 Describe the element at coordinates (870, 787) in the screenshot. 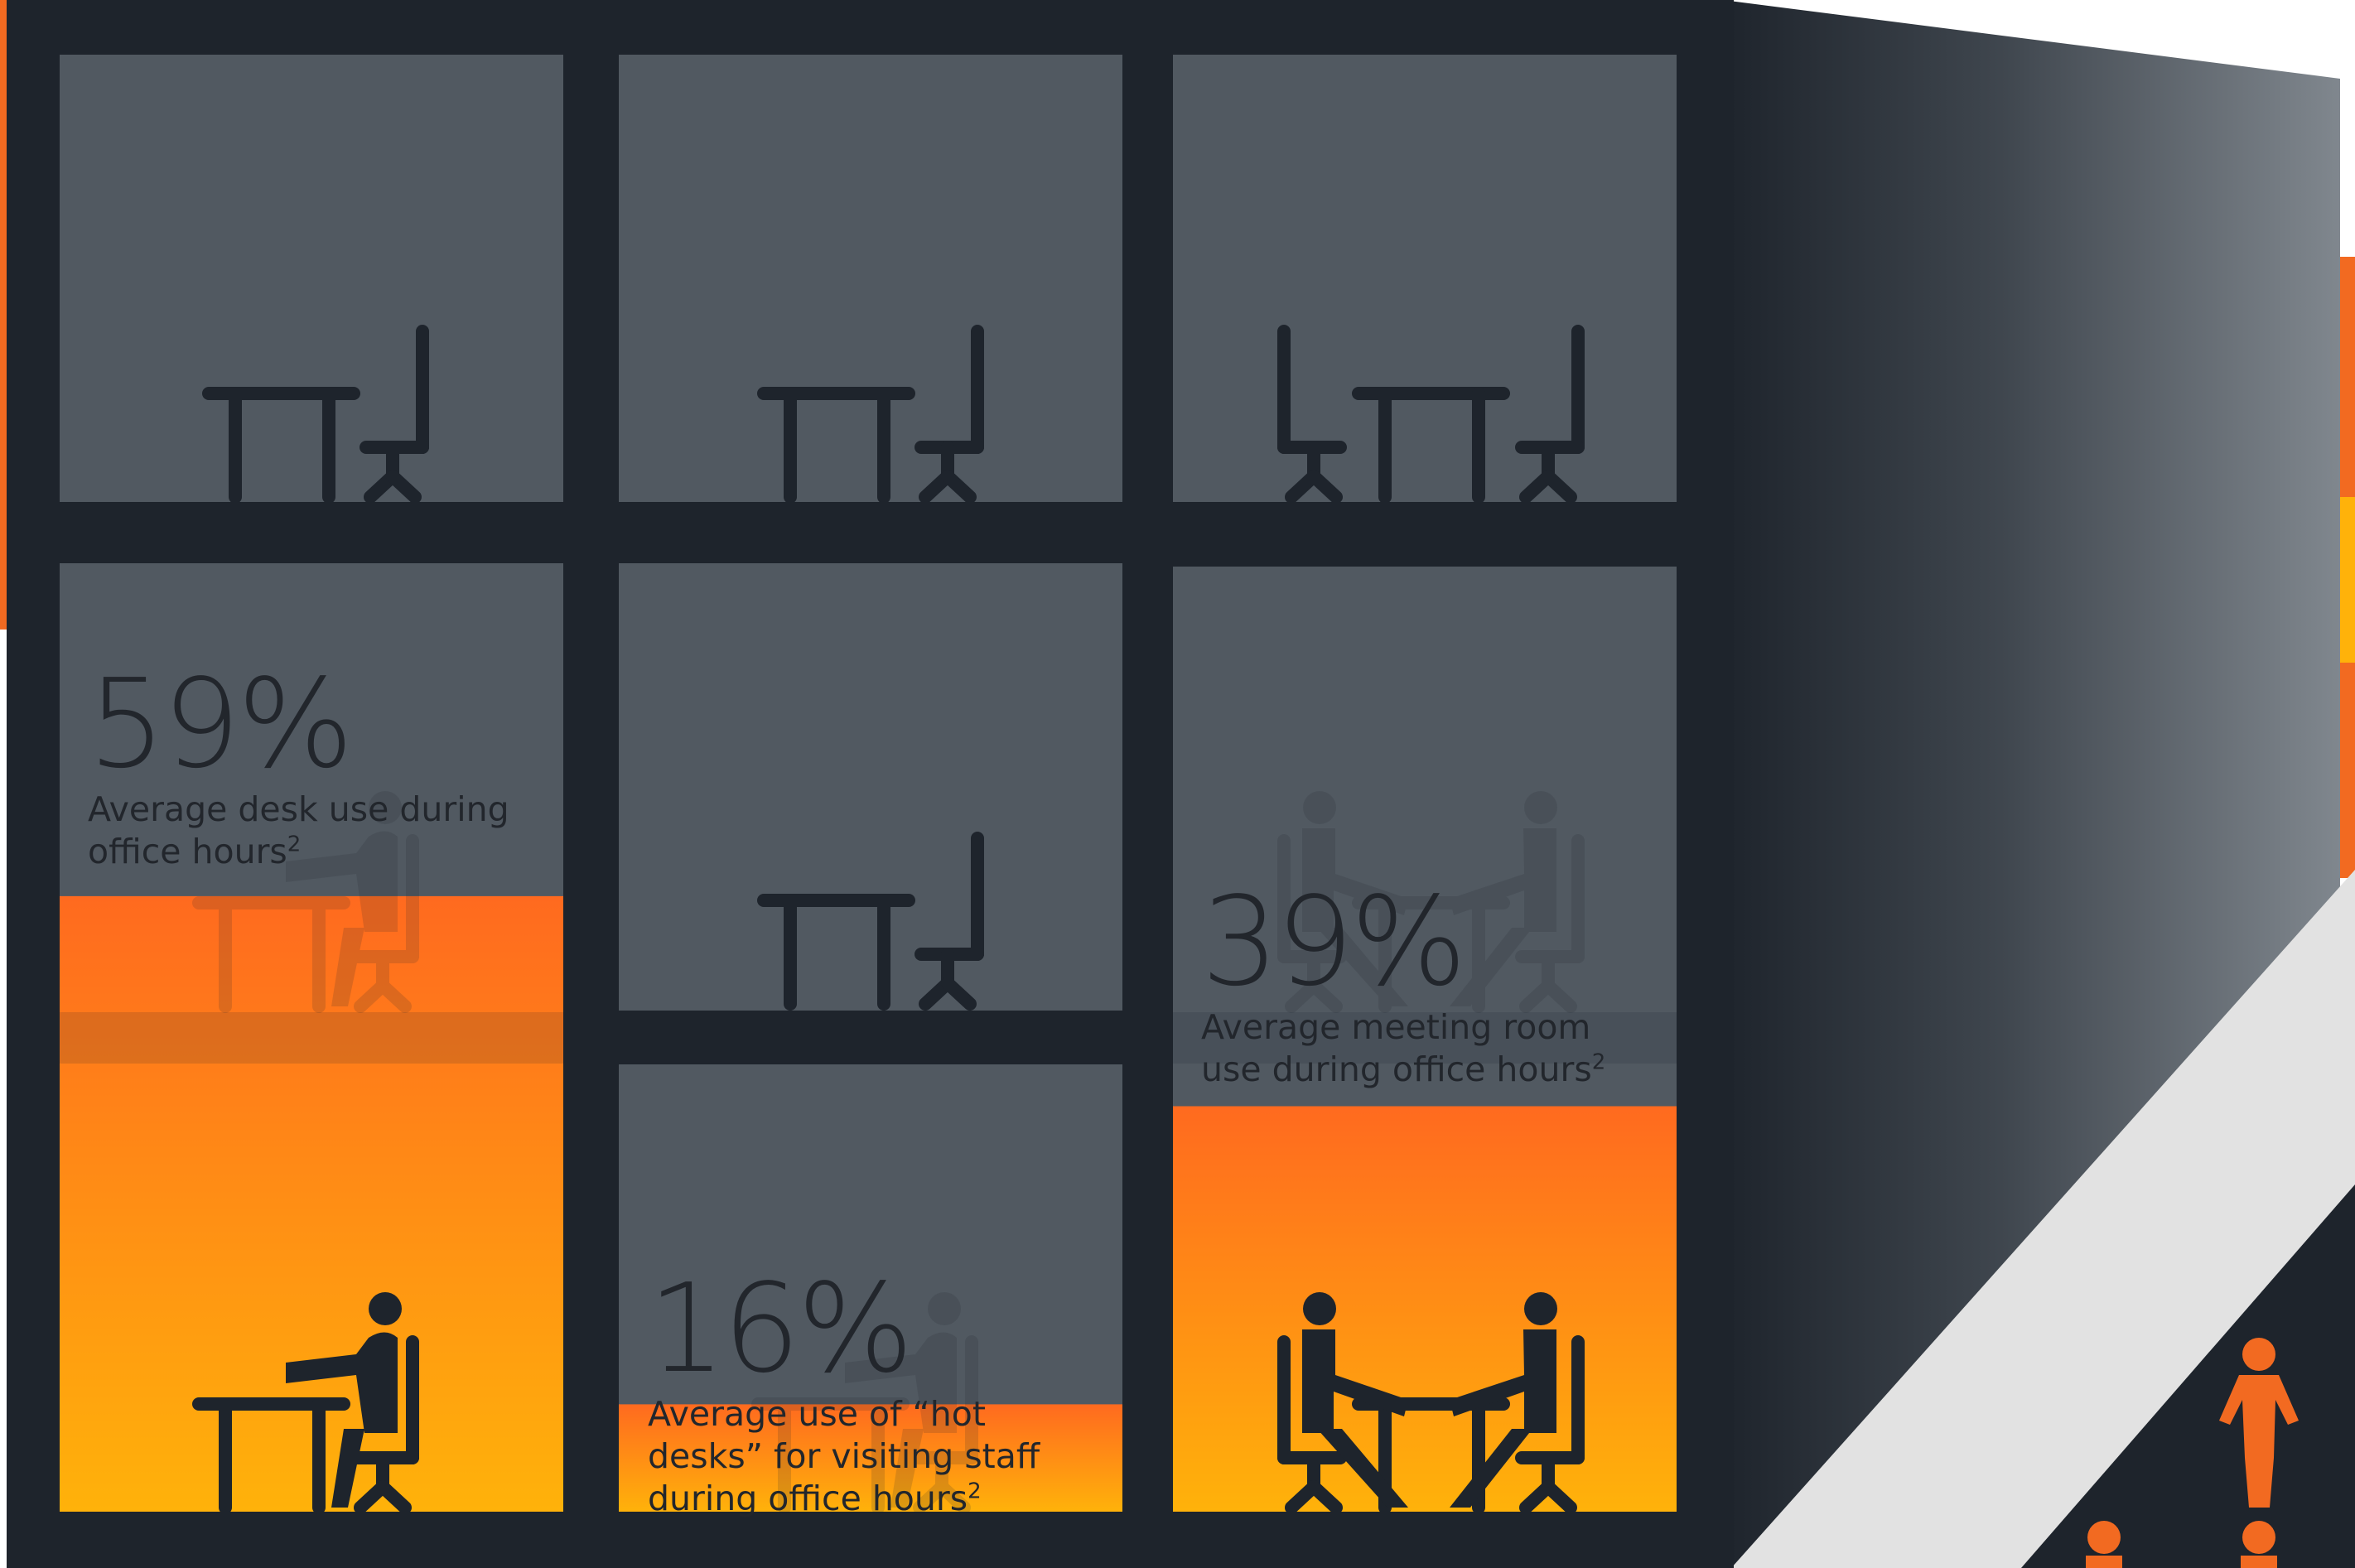

I see `room-mid-middle` at that location.